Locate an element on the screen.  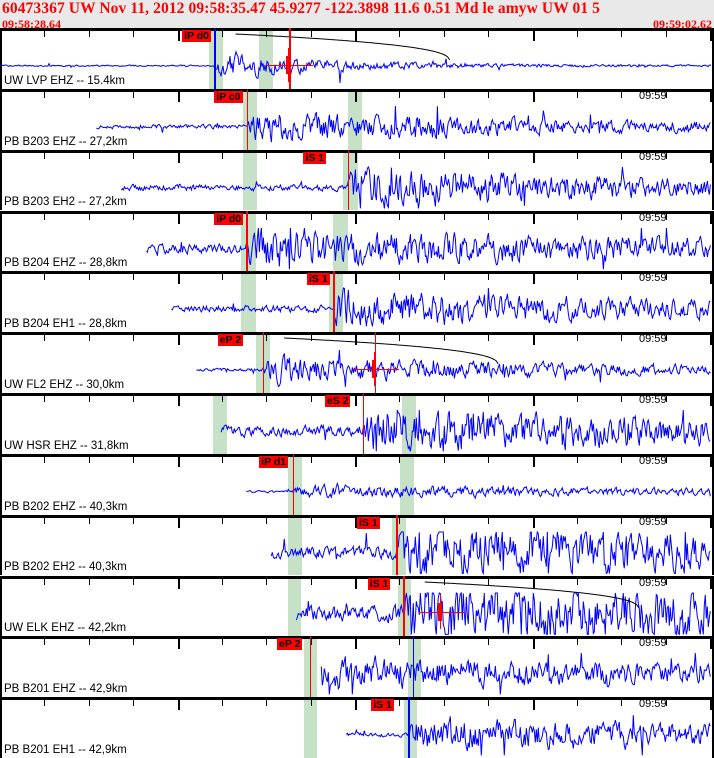
trace-row: 09:59 iP c0 PB B203 EHZ -- 27,2km is located at coordinates (357, 119).